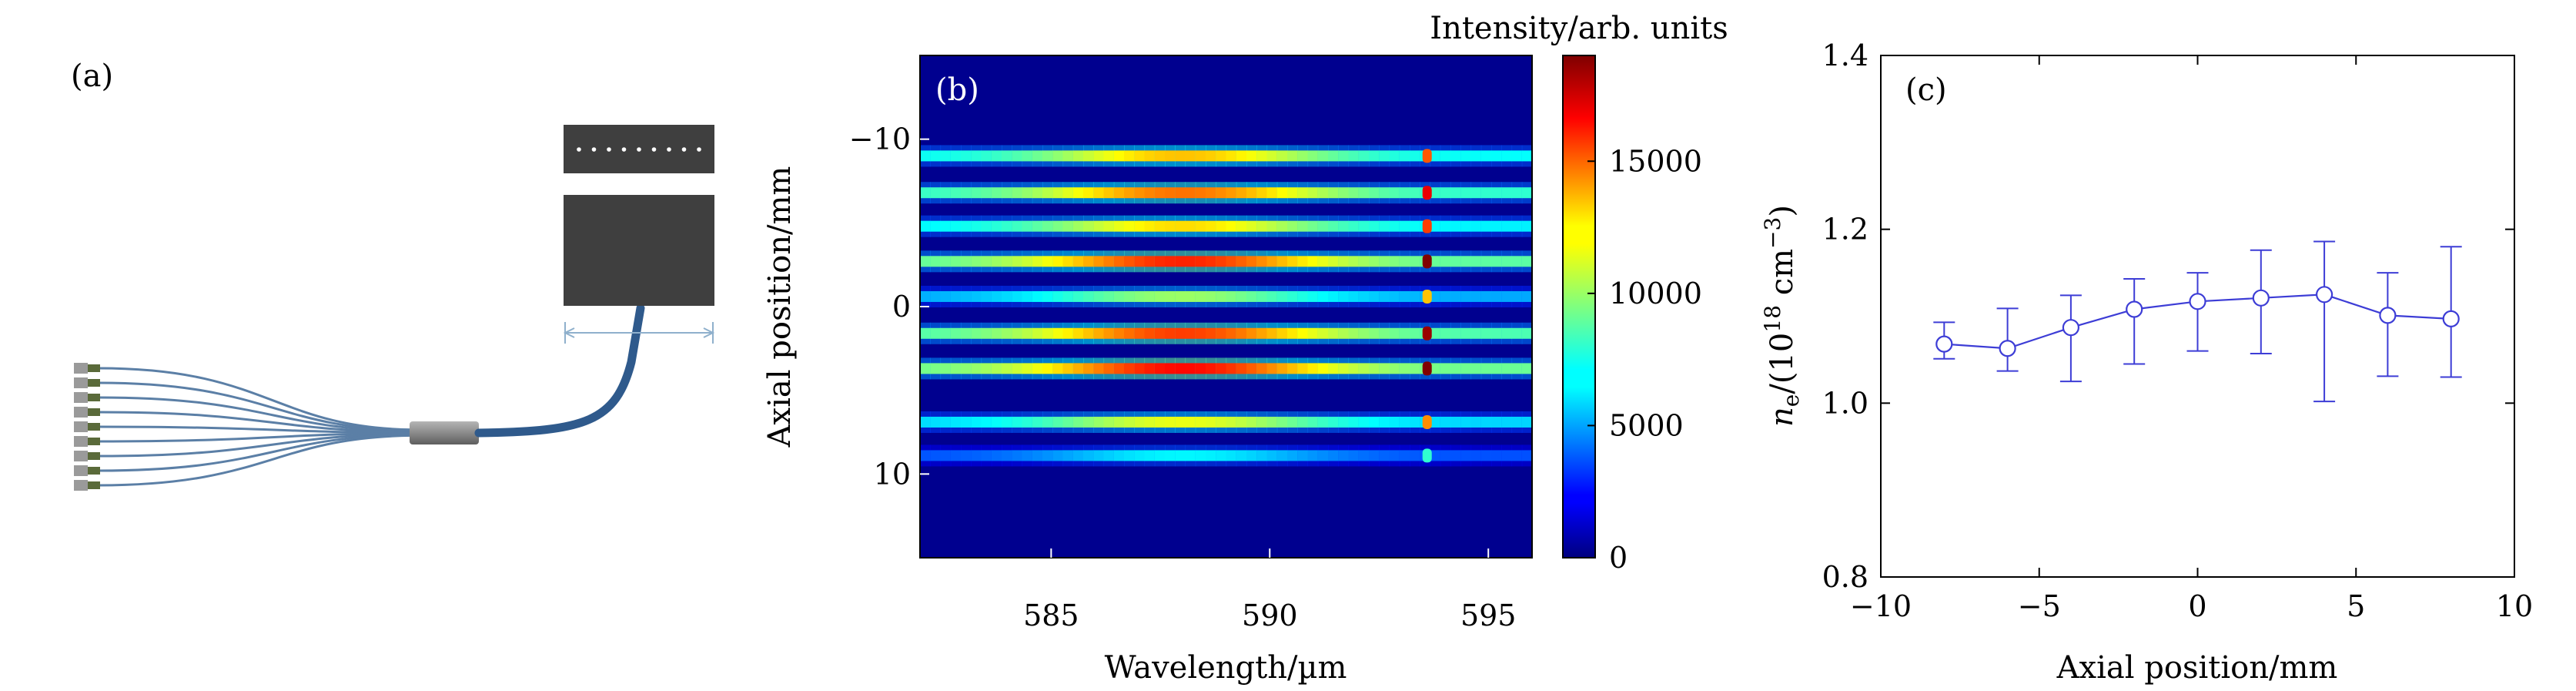 Image resolution: width=2576 pixels, height=691 pixels. What do you see at coordinates (81, 485) in the screenshot?
I see `connector-body` at bounding box center [81, 485].